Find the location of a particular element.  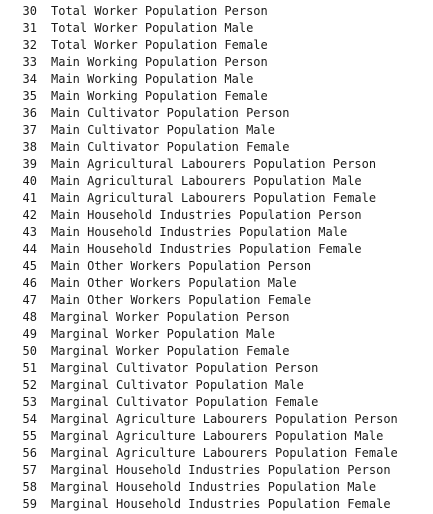

output-row: 33 Main Working Population Person is located at coordinates (216, 62).